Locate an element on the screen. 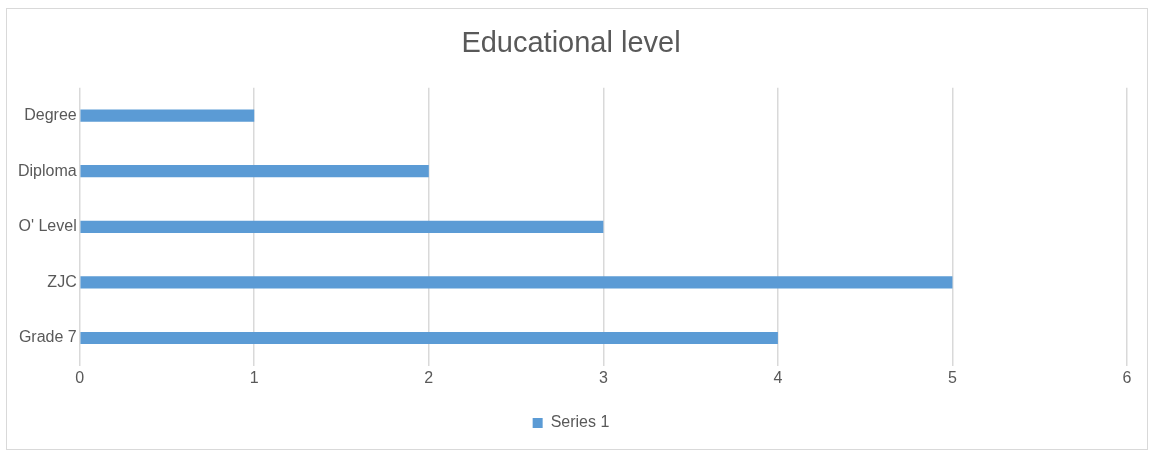  y-tick-label: Degree is located at coordinates (50, 115).